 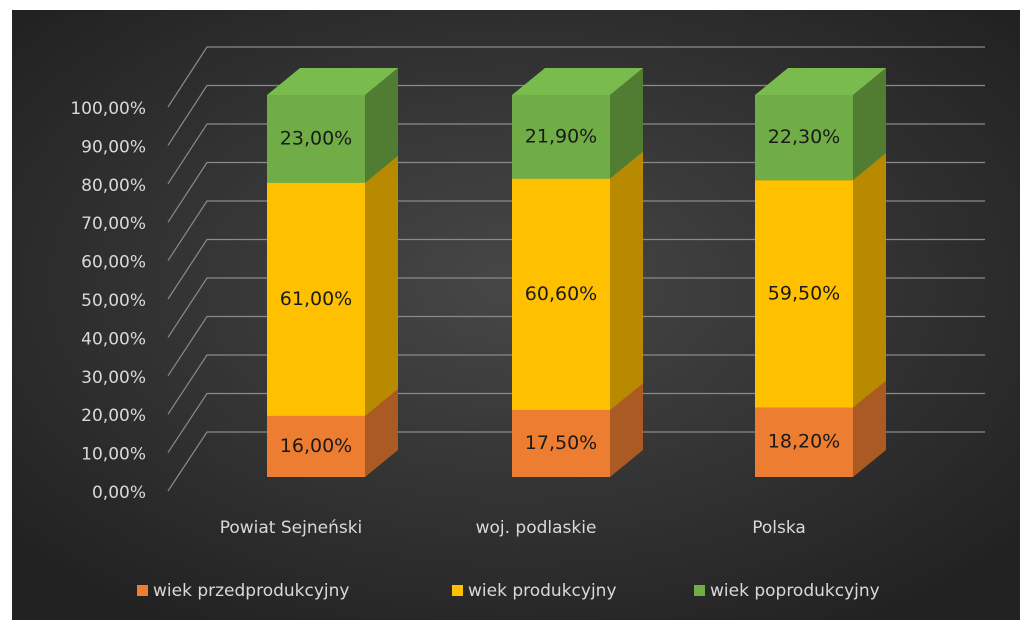 What do you see at coordinates (542, 591) in the screenshot?
I see `legend-label: wiek produkcyjny` at bounding box center [542, 591].